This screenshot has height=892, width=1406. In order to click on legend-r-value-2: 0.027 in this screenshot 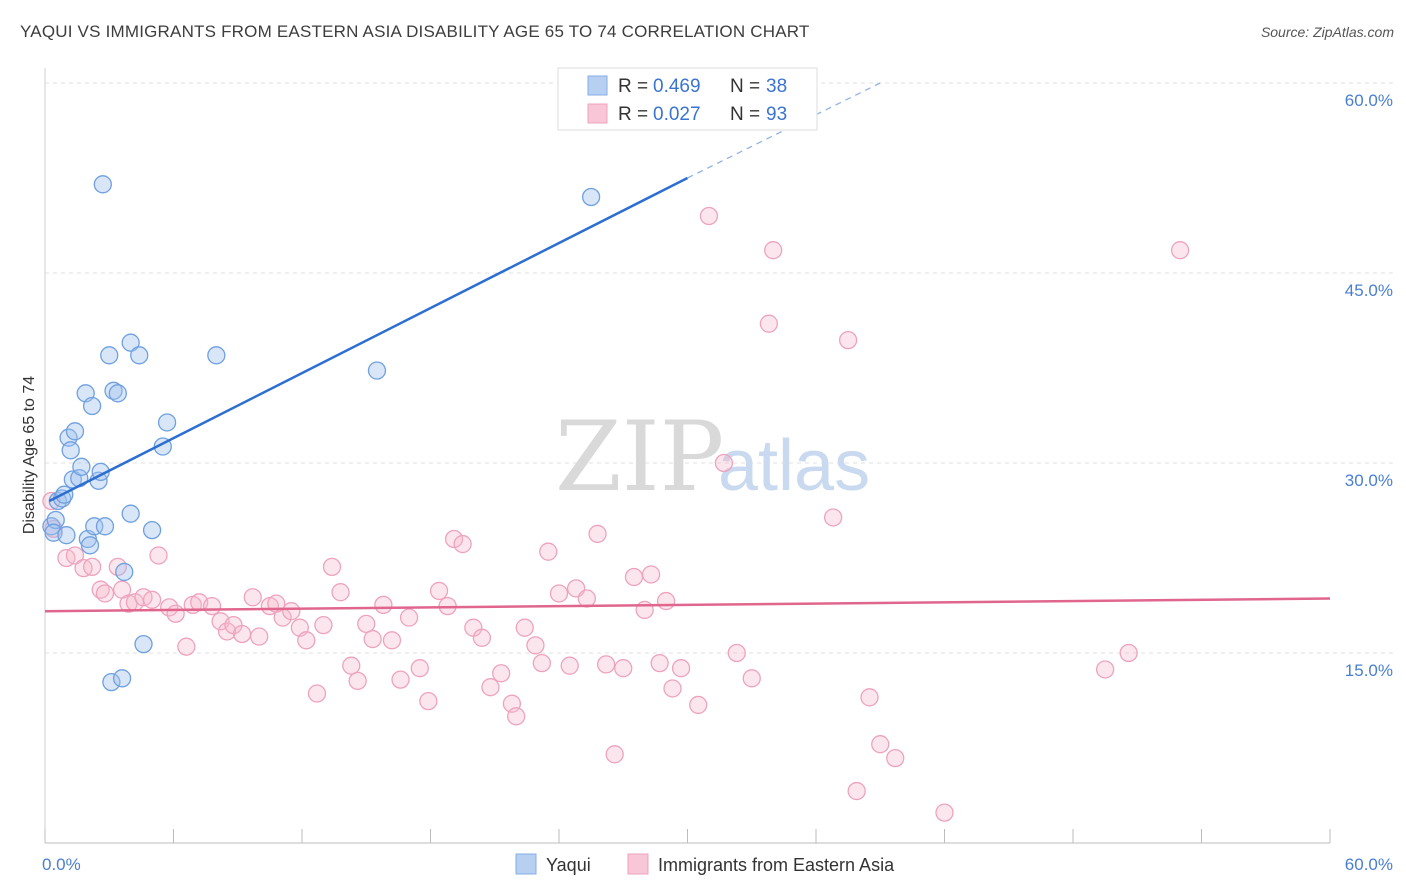, I will do `click(677, 114)`.